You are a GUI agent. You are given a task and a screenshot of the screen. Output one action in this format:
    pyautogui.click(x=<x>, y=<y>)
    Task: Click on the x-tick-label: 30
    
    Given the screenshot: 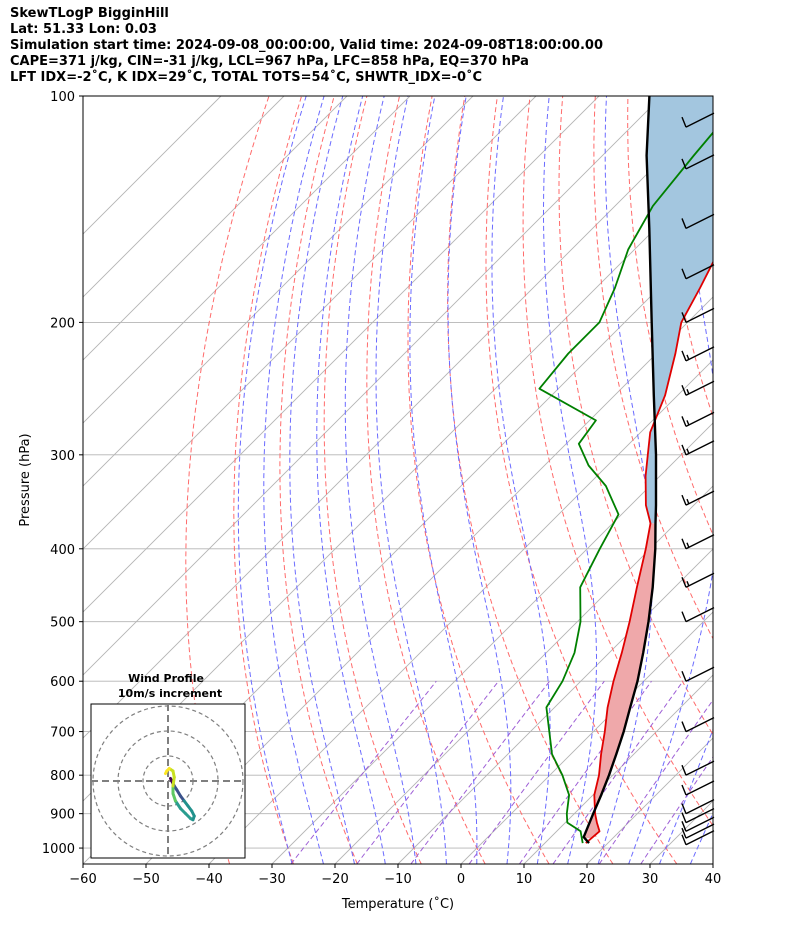 What is the action you would take?
    pyautogui.click(x=650, y=879)
    